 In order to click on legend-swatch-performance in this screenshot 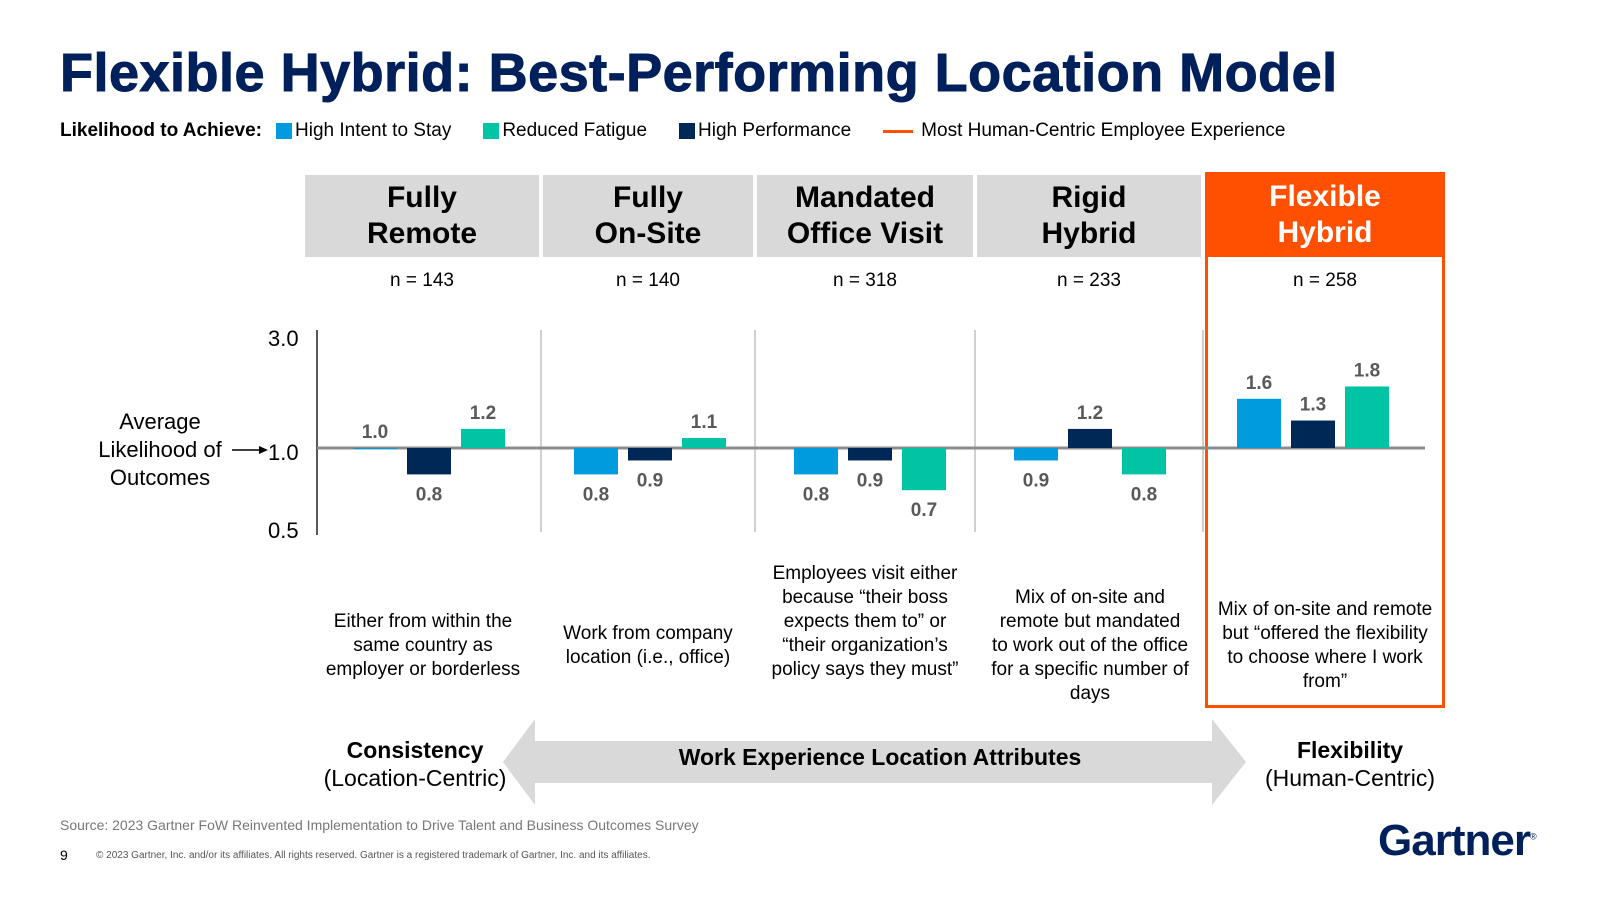, I will do `click(687, 131)`.